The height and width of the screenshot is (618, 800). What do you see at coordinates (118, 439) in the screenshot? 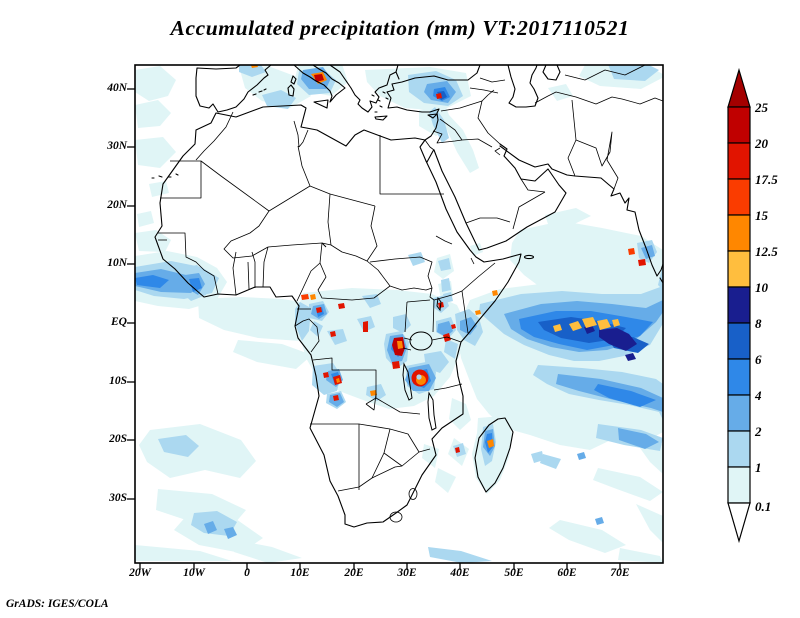
I see `lat-label-20s: 20S` at bounding box center [118, 439].